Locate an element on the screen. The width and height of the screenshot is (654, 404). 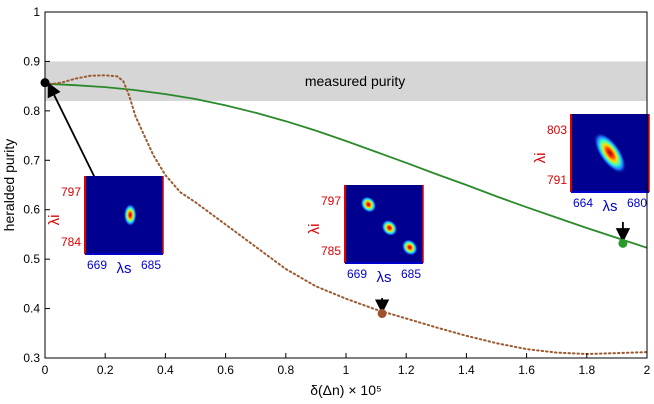
x-tick-label: 1 is located at coordinates (346, 370).